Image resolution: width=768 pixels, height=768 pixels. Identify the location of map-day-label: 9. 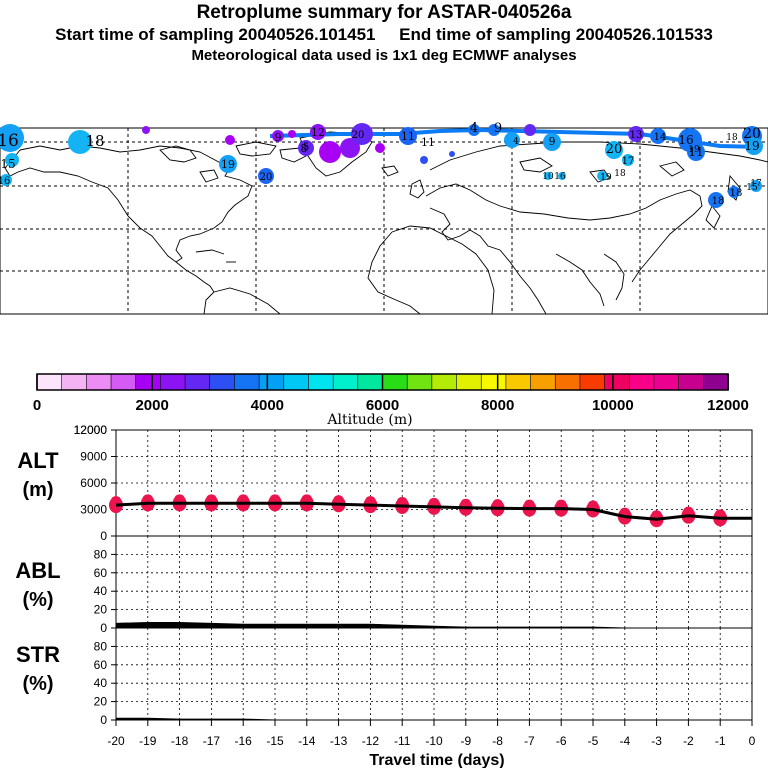
(498, 128).